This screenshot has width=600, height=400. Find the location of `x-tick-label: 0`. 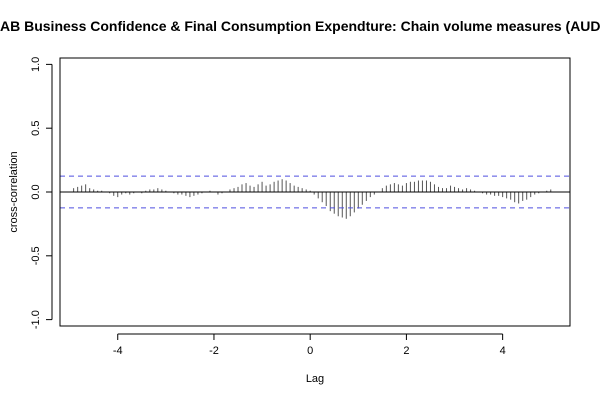

x-tick-label: 0 is located at coordinates (310, 351).